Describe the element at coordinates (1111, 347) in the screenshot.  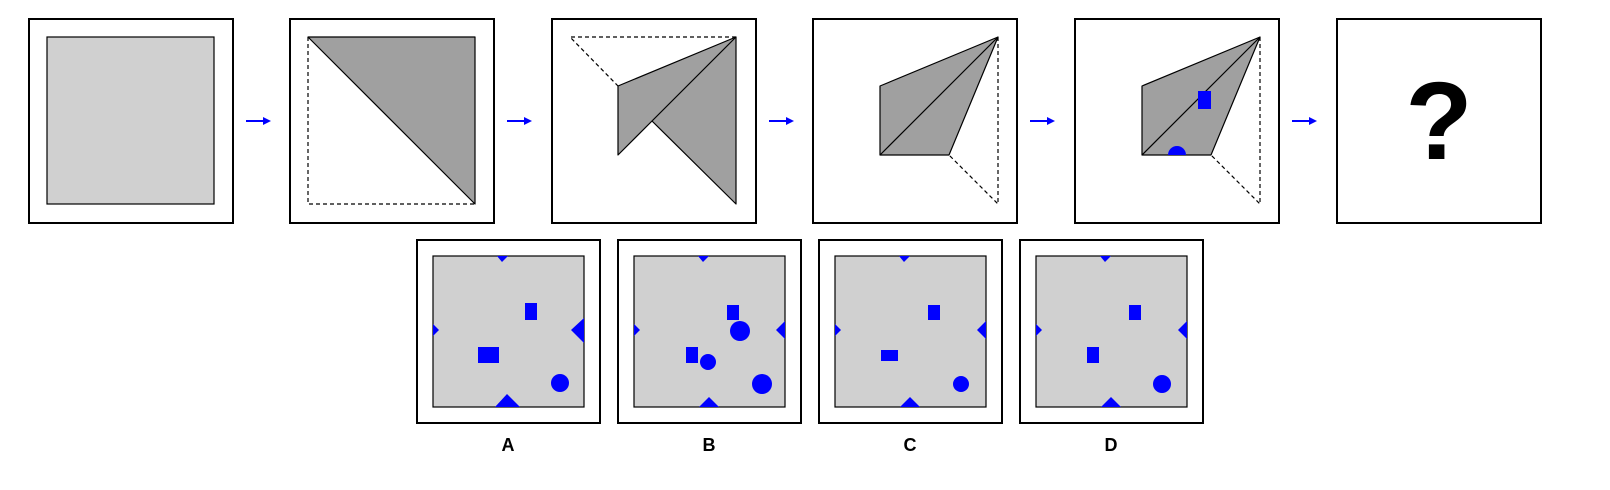
I see `option-d: D` at that location.